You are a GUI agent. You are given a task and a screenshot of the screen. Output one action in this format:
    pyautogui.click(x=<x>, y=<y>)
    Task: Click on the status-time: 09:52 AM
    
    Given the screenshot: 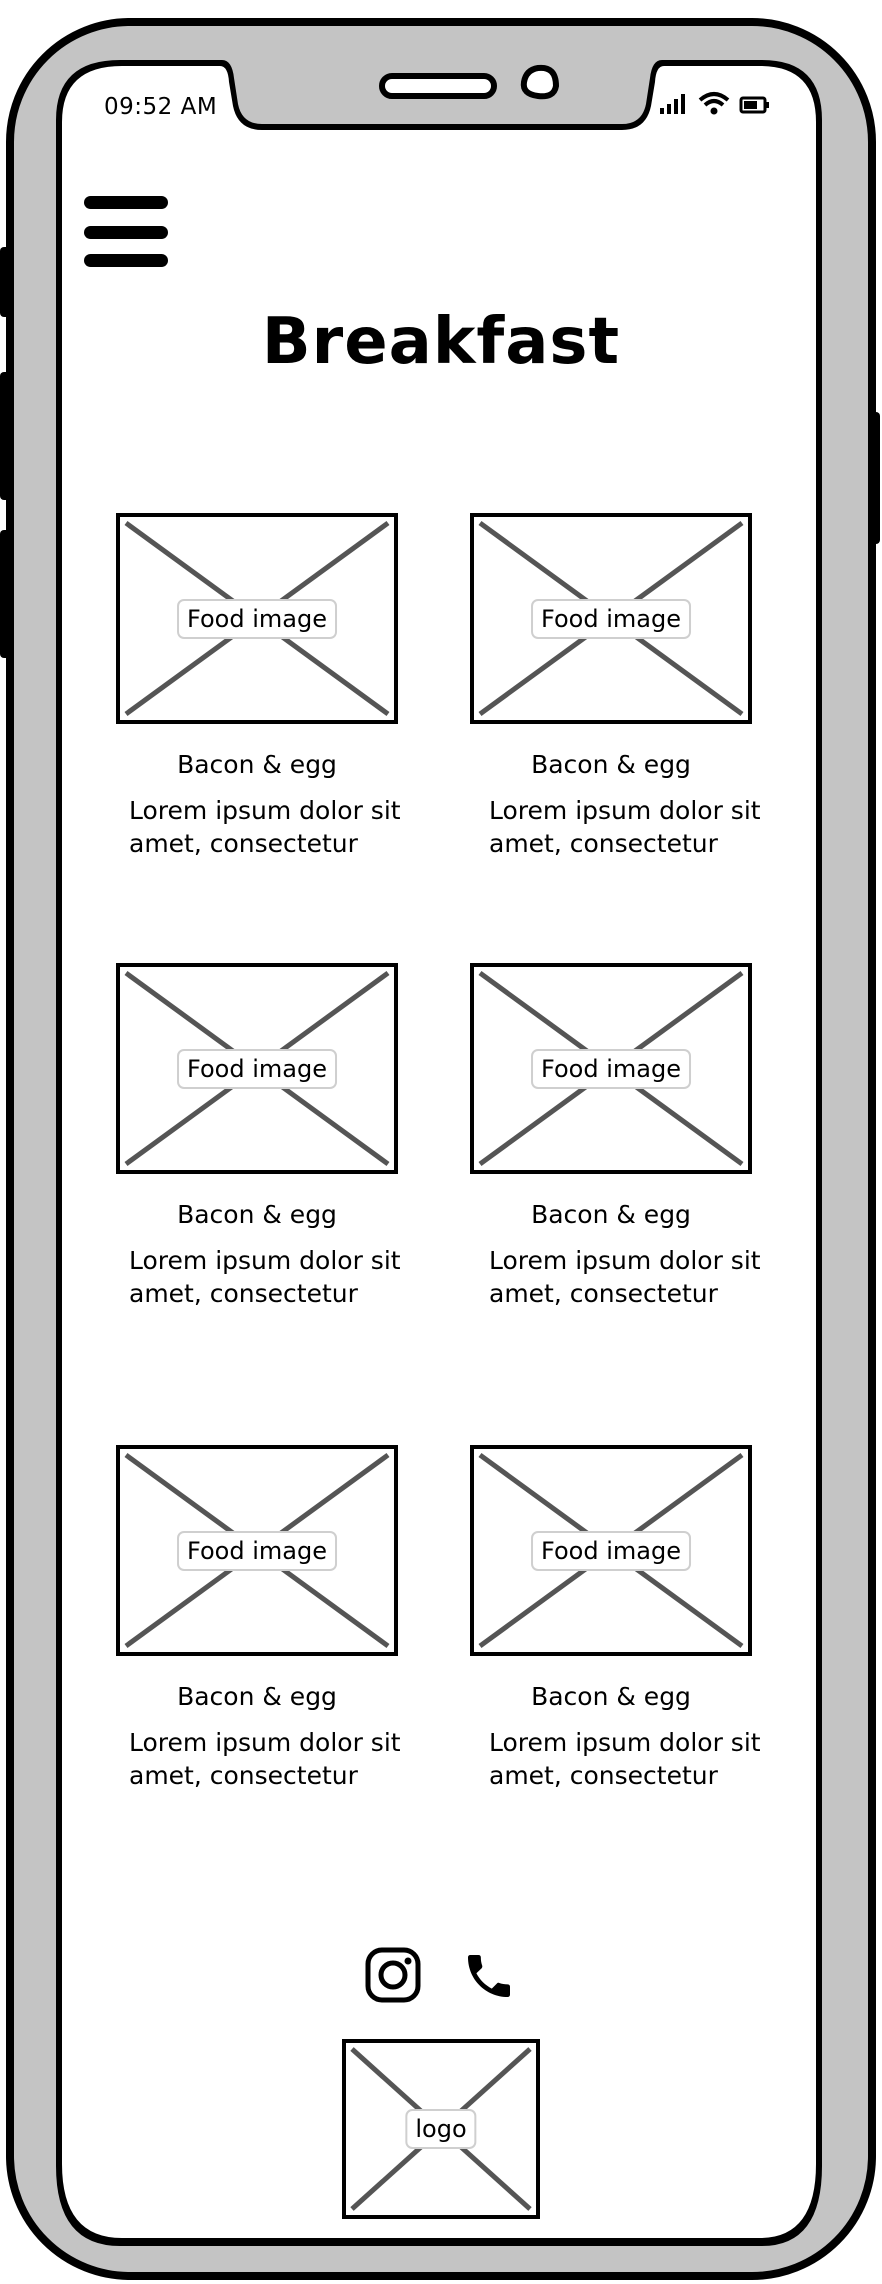 What is the action you would take?
    pyautogui.click(x=161, y=107)
    